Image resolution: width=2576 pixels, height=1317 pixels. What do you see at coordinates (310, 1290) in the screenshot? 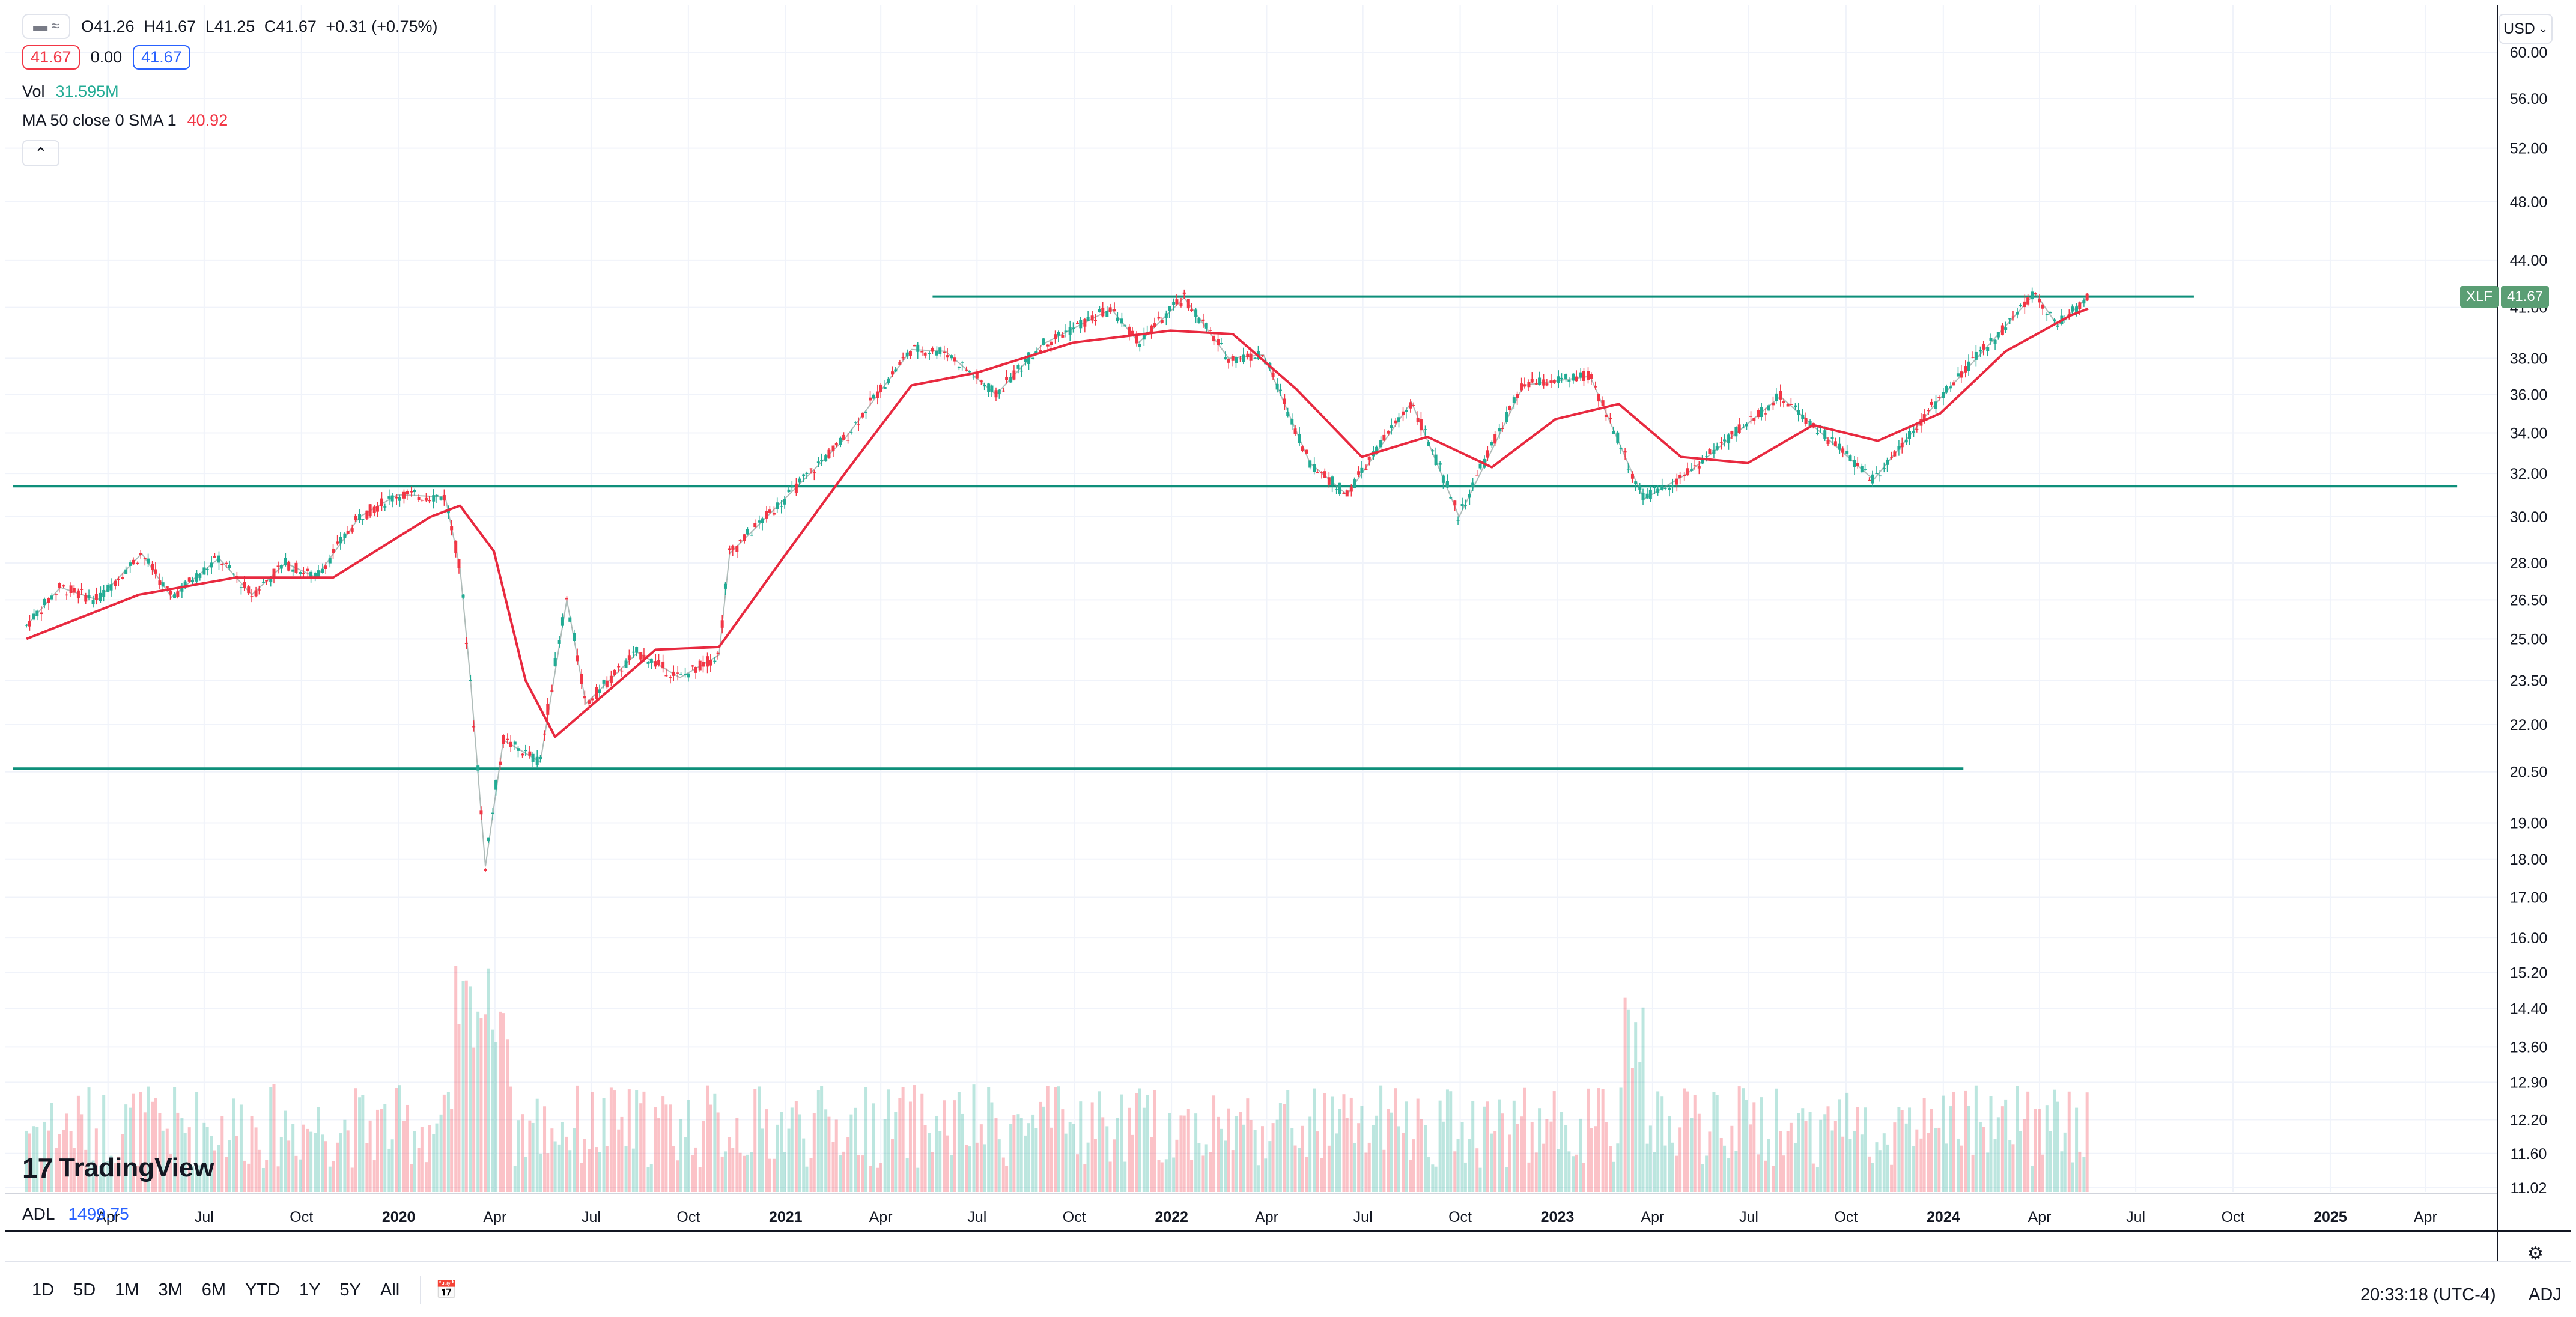
I see `timeframe-1y: 1Y` at bounding box center [310, 1290].